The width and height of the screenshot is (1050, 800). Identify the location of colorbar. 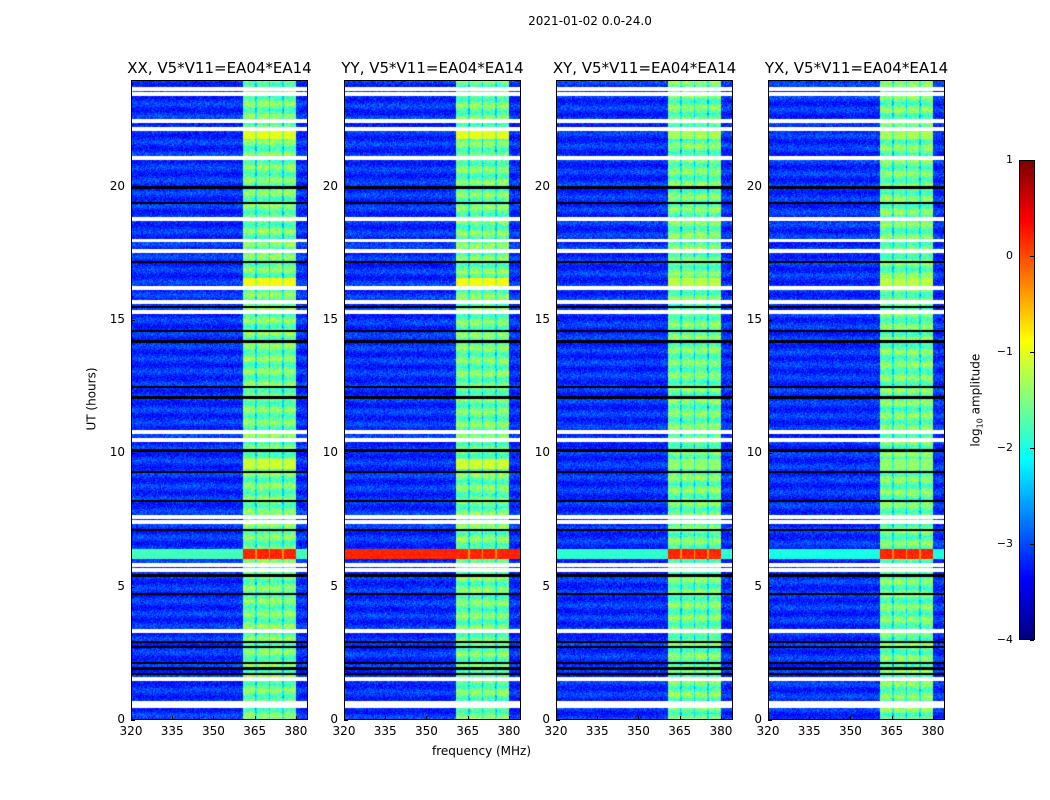
(1027, 400).